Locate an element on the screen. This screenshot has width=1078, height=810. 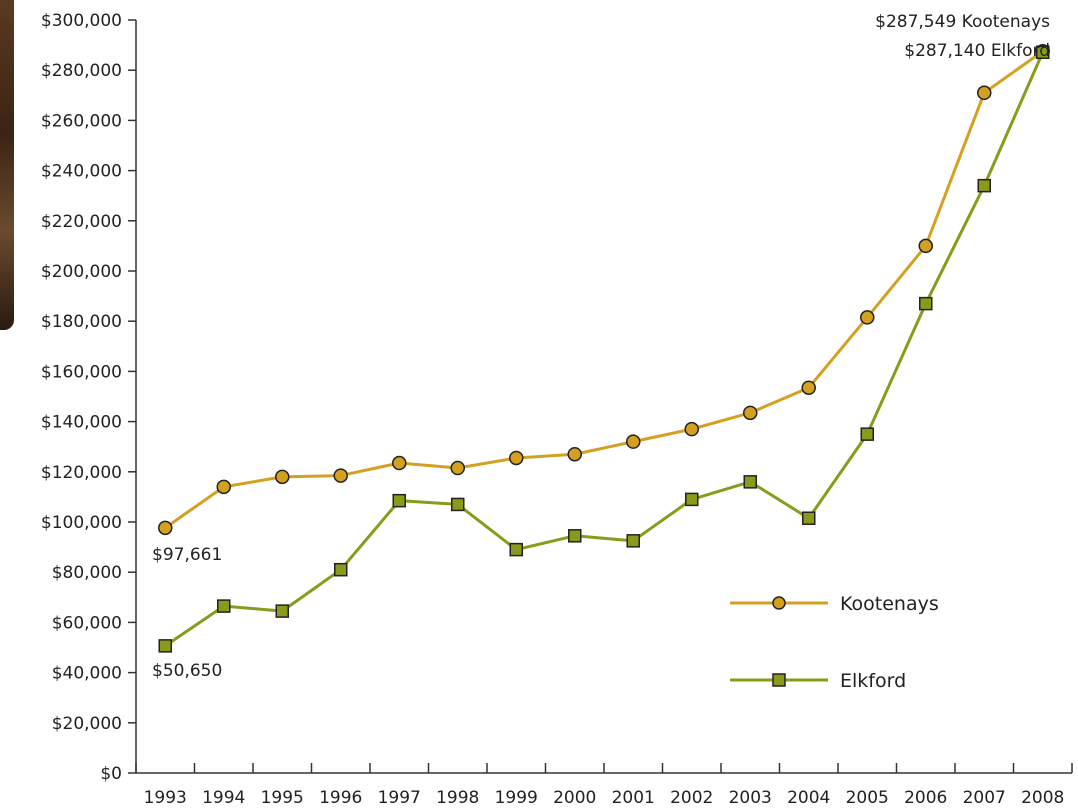
x-tick-label: 2001 is located at coordinates (633, 798).